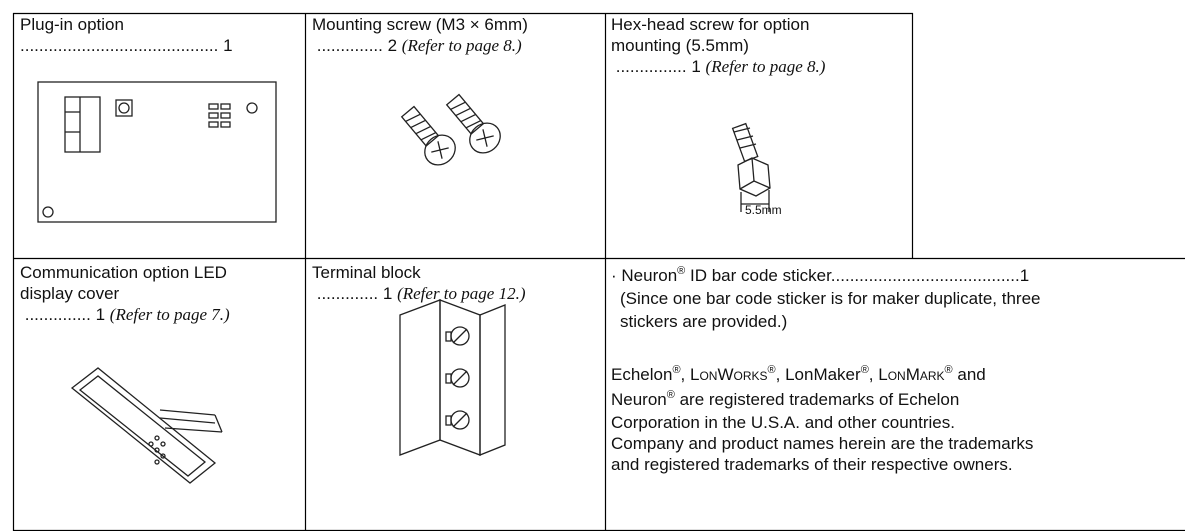 This screenshot has height=531, width=1185. I want to click on item-name: ID bar code sticker, so click(758, 275).